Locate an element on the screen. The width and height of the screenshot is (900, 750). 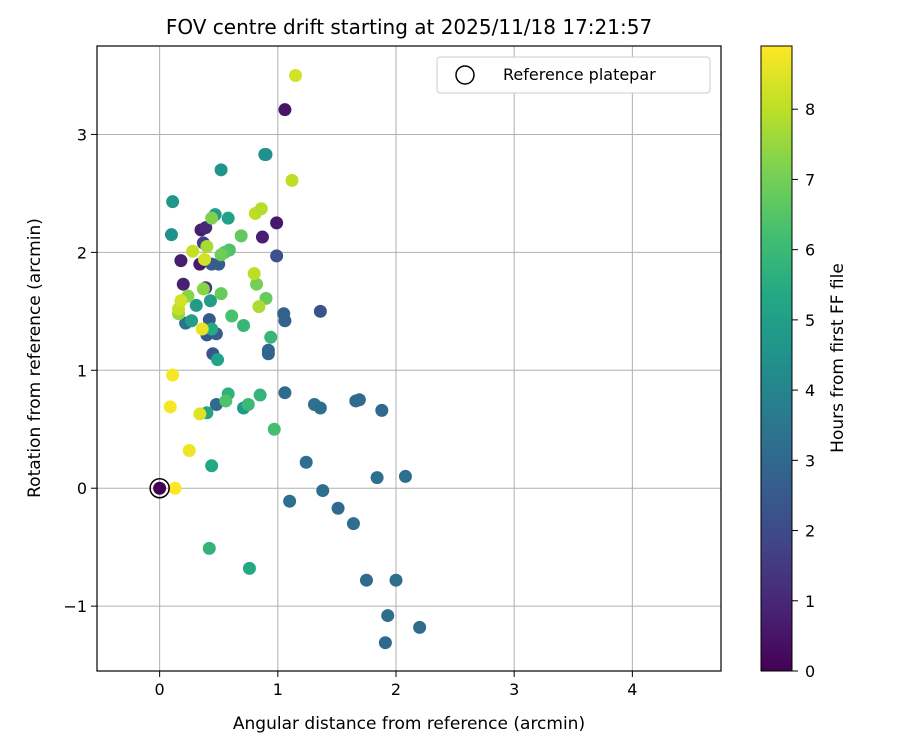
y-axis-ticks: −1 0 1 2 3 is located at coordinates (80, 370).